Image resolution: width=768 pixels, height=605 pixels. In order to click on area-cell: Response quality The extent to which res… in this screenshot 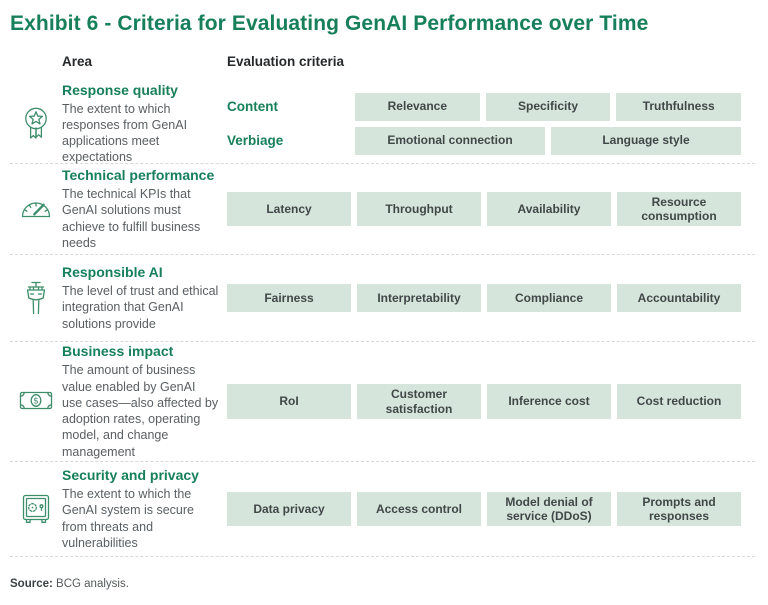, I will do `click(144, 124)`.